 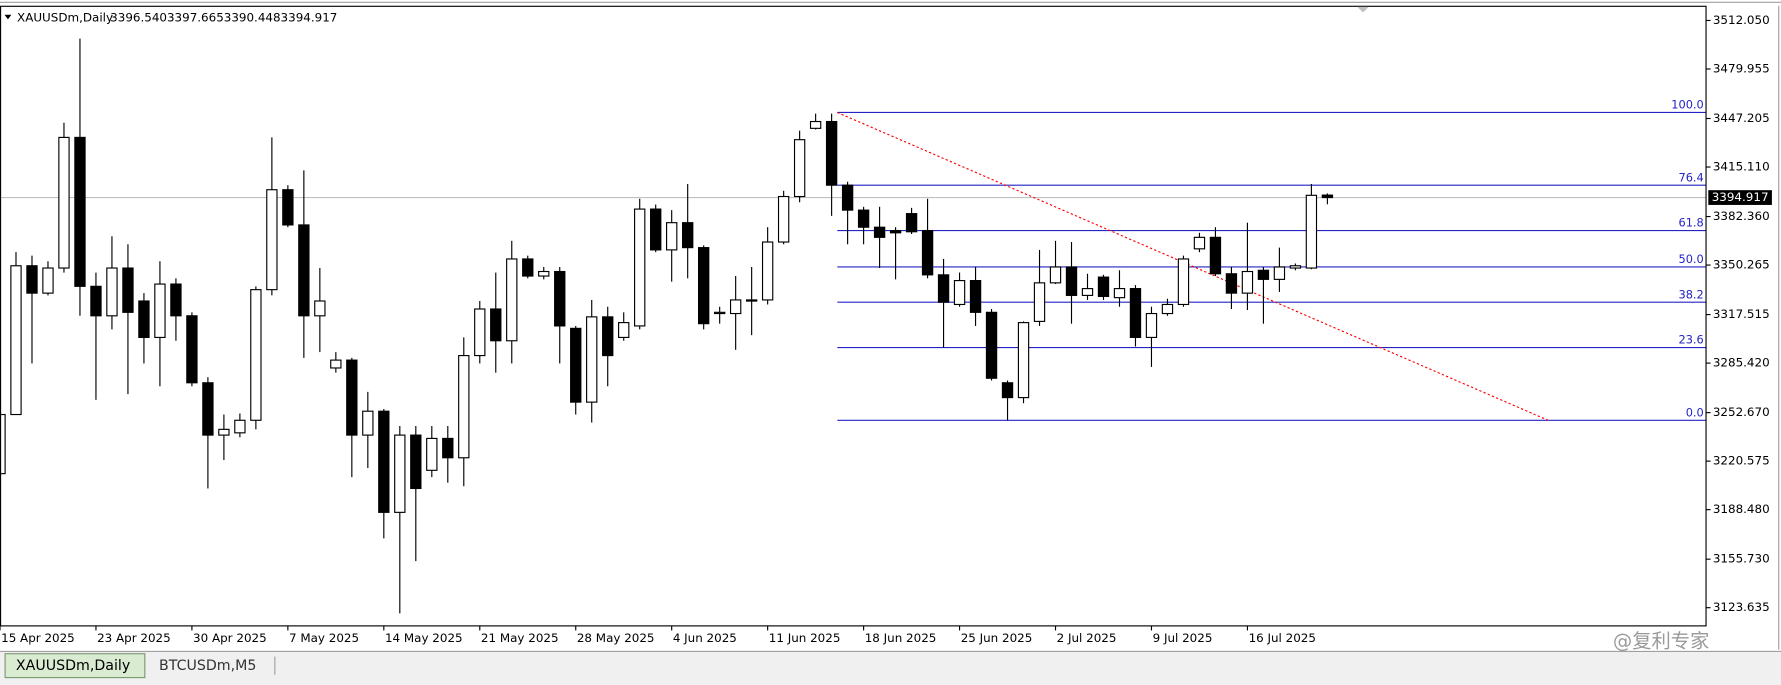 What do you see at coordinates (424, 638) in the screenshot?
I see `x-tick-label: 14 May 2025` at bounding box center [424, 638].